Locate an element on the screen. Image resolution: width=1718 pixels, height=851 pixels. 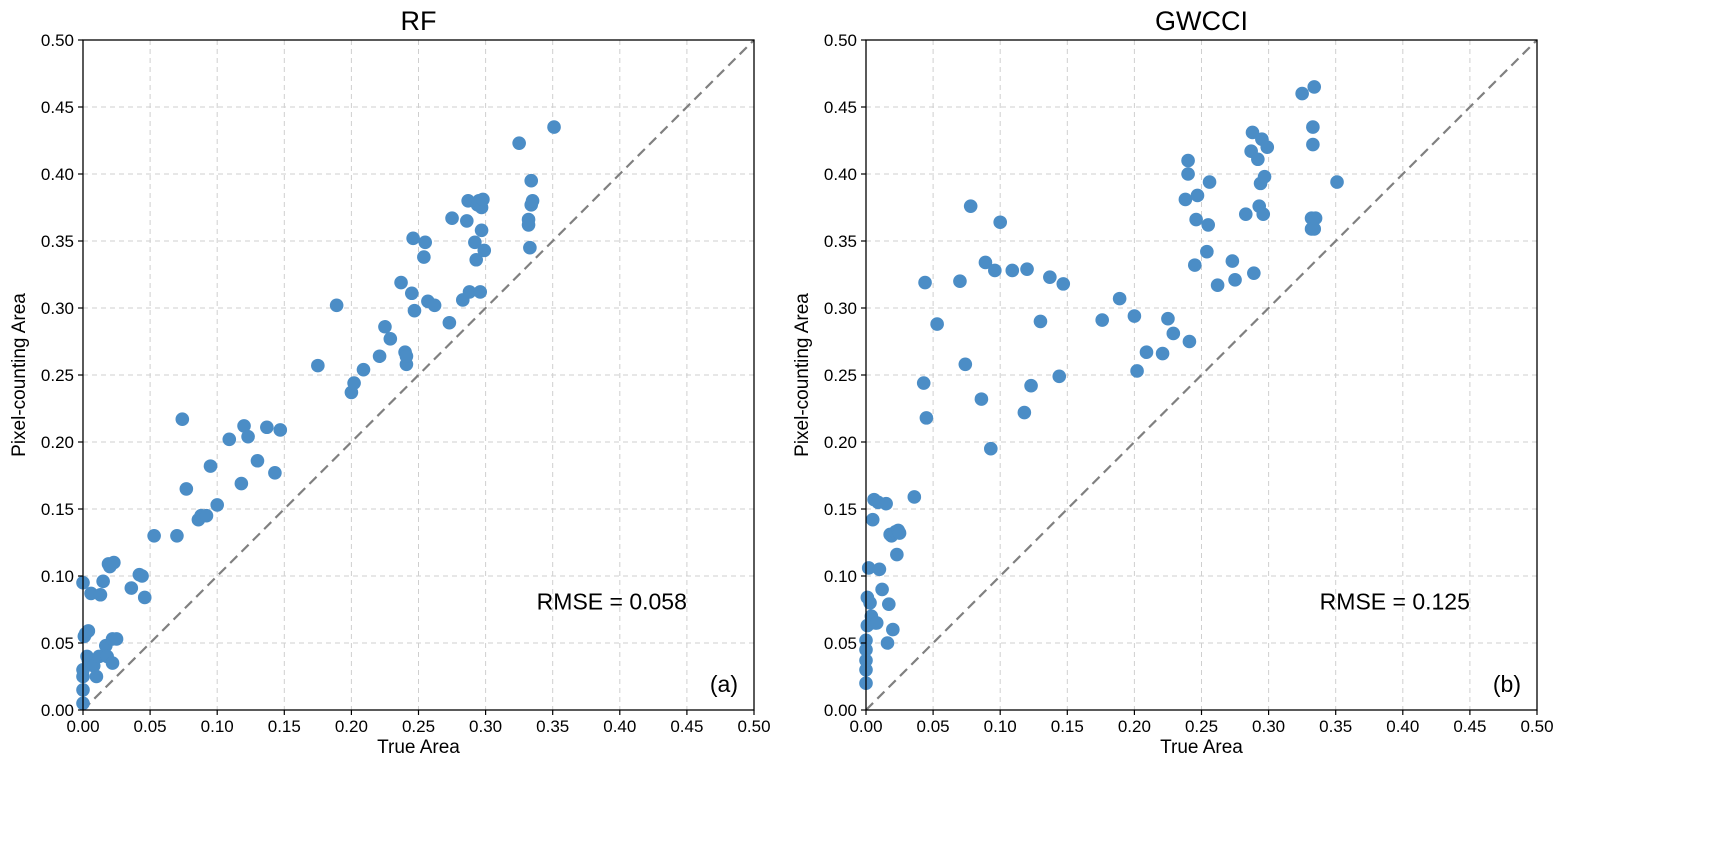
x-tick-label: 0.00 is located at coordinates (865, 726).